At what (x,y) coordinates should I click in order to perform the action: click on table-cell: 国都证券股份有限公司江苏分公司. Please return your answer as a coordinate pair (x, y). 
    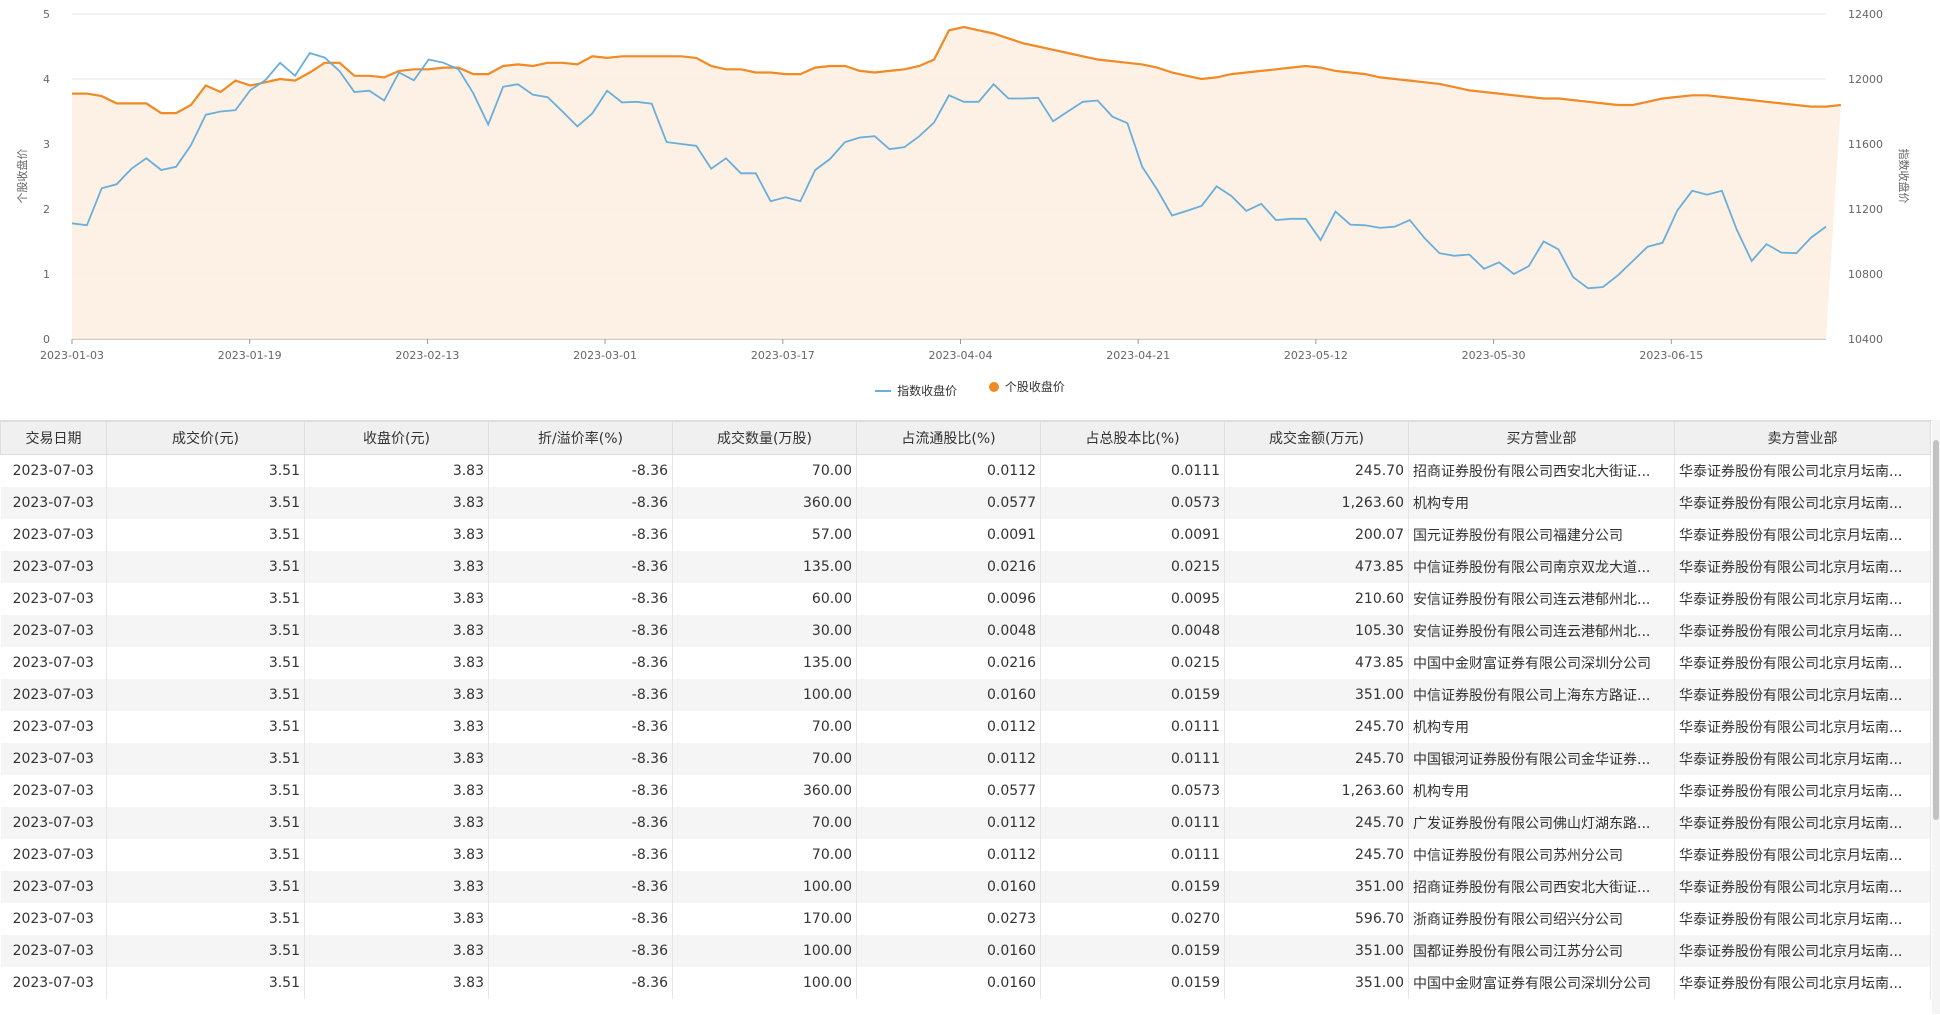
    Looking at the image, I should click on (1541, 951).